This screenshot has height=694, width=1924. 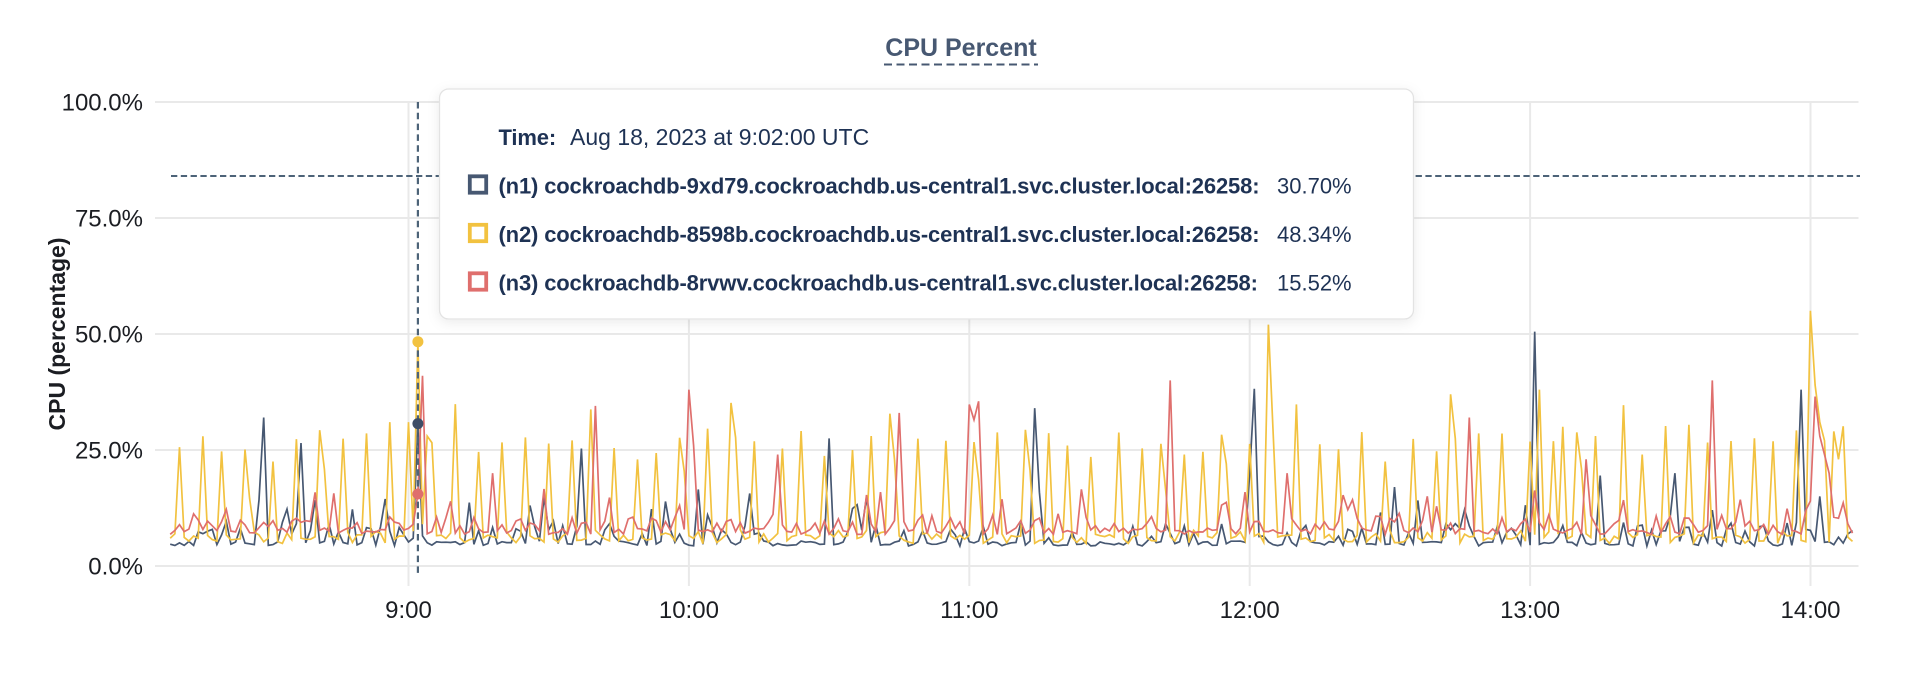 I want to click on svg-text: Aug 18, 2023 at 9:02:00 UTC, so click(x=719, y=137).